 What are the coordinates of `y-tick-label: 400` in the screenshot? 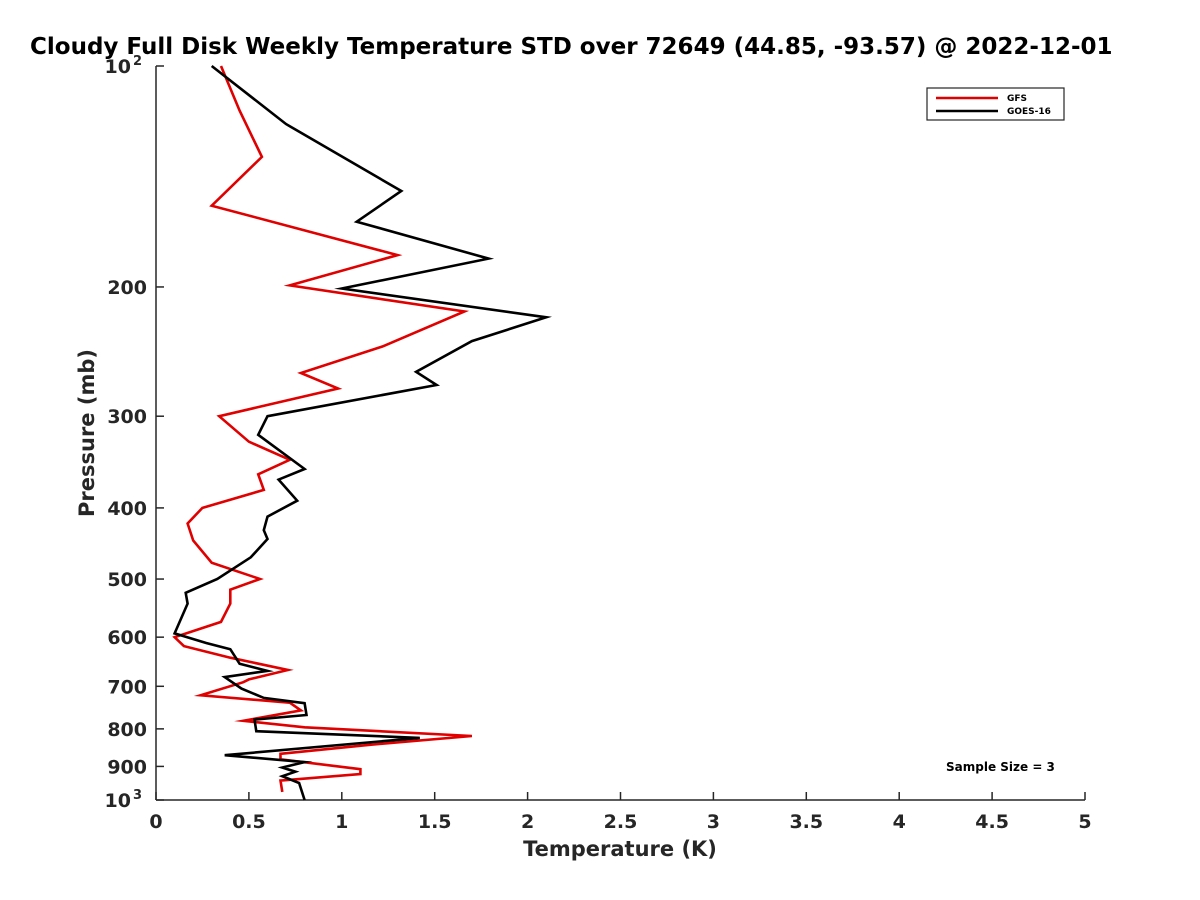 It's located at (127, 509).